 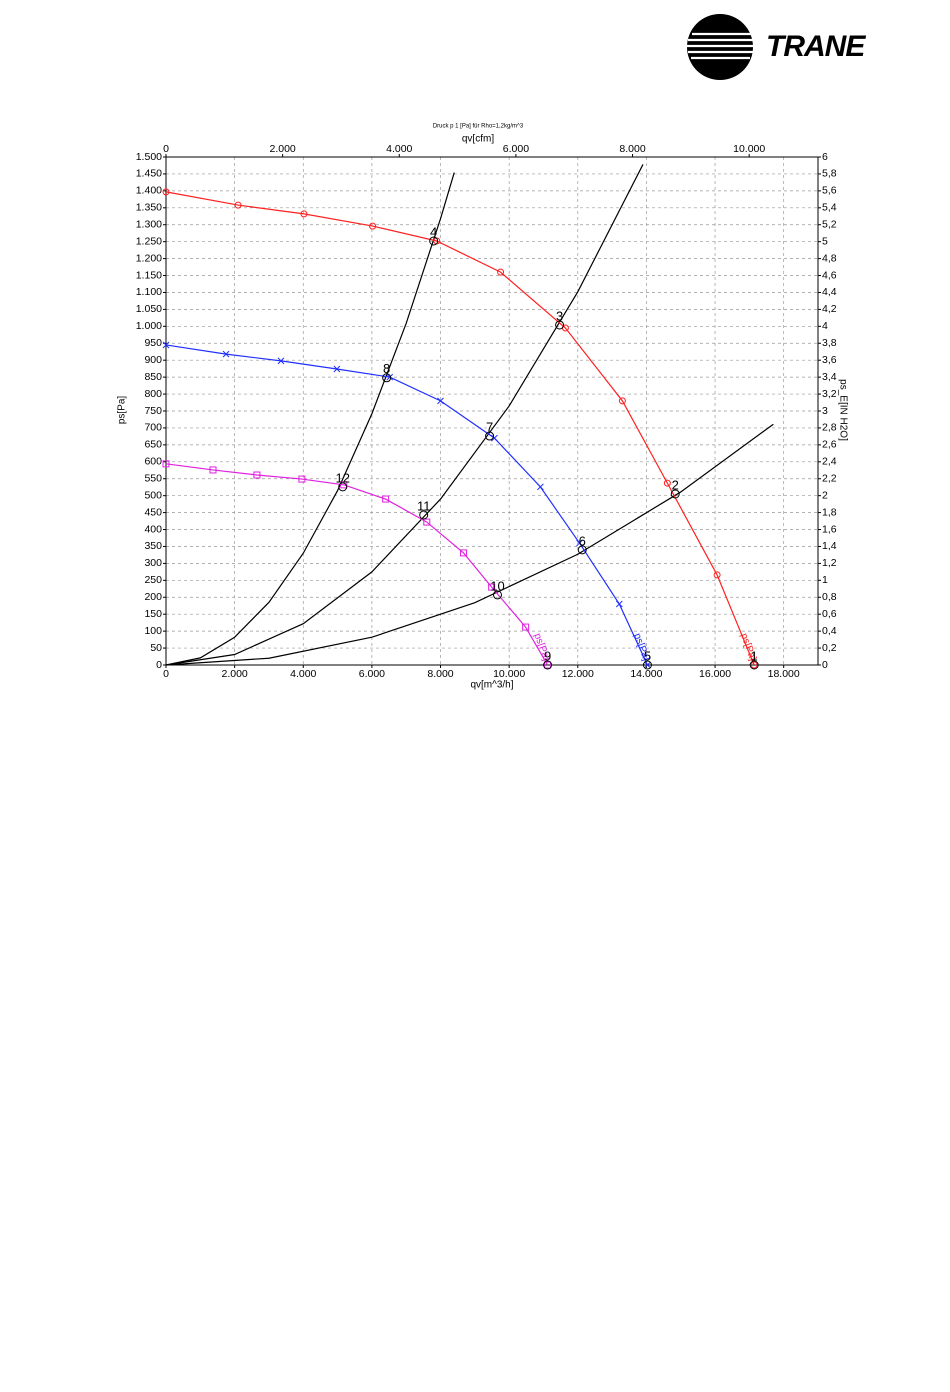 What do you see at coordinates (829, 529) in the screenshot?
I see `y2-tick-label: 1,6` at bounding box center [829, 529].